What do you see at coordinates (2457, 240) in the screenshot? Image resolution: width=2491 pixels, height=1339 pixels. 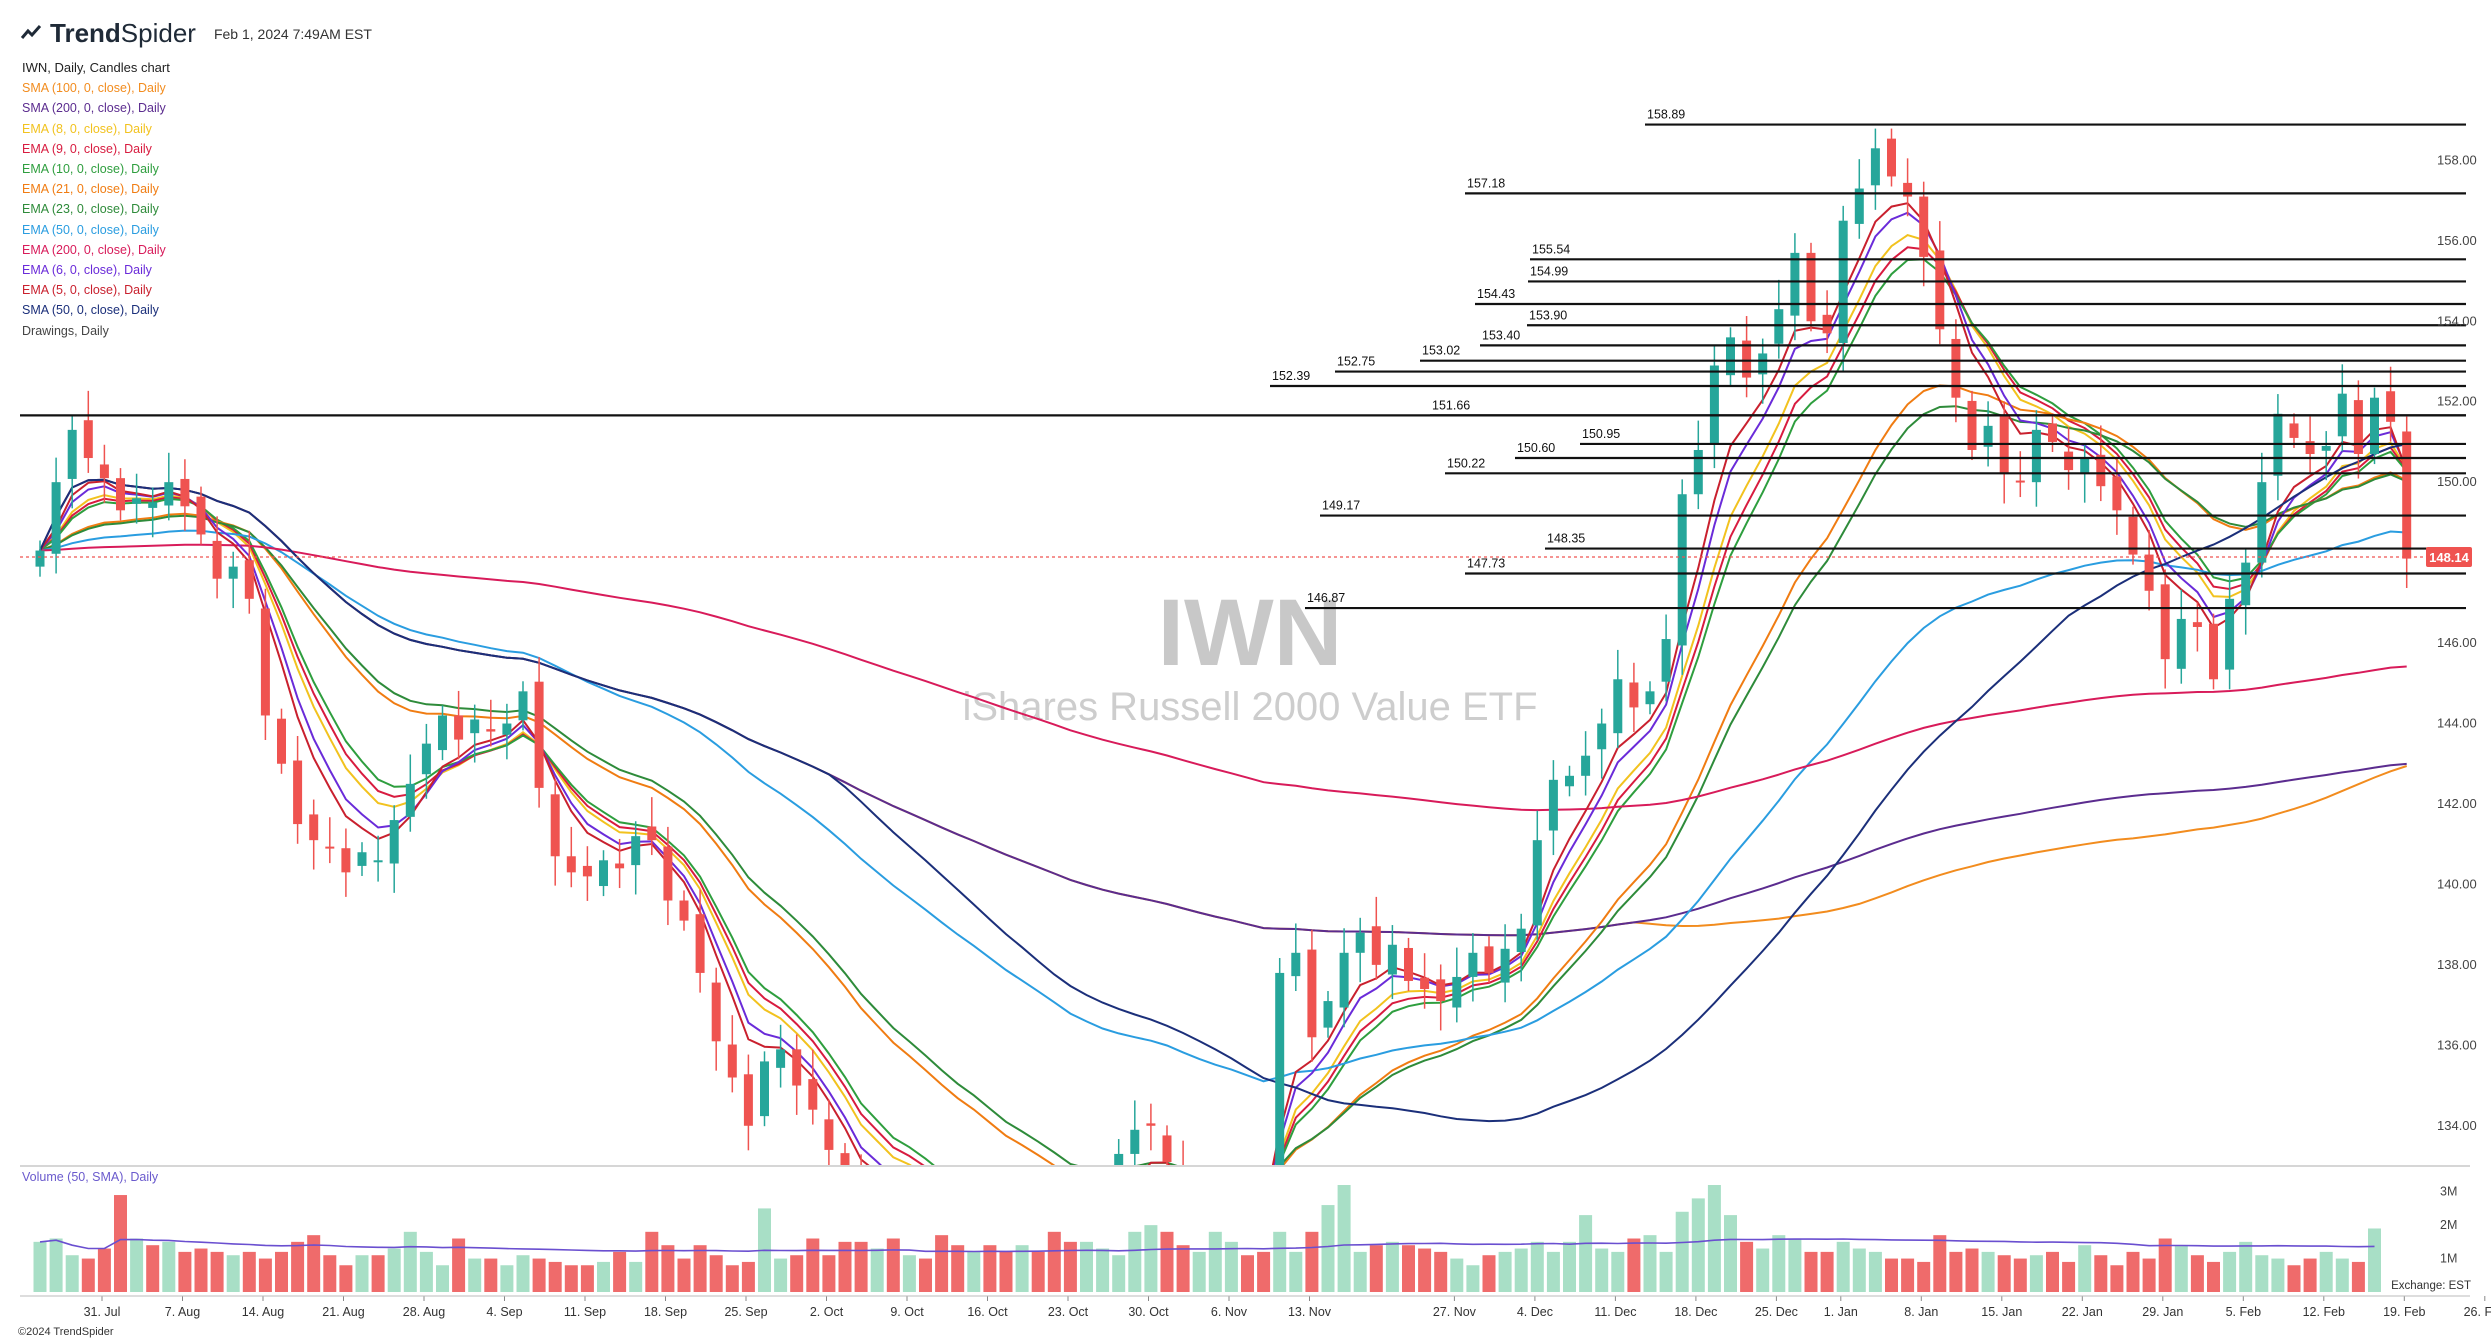 I see `y-tick-label: 156.00` at bounding box center [2457, 240].